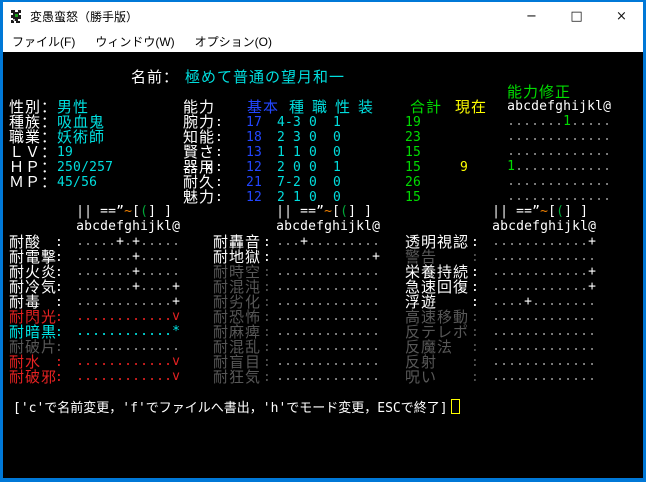  What do you see at coordinates (336, 167) in the screenshot?
I see `stat-equip-3: 1` at bounding box center [336, 167].